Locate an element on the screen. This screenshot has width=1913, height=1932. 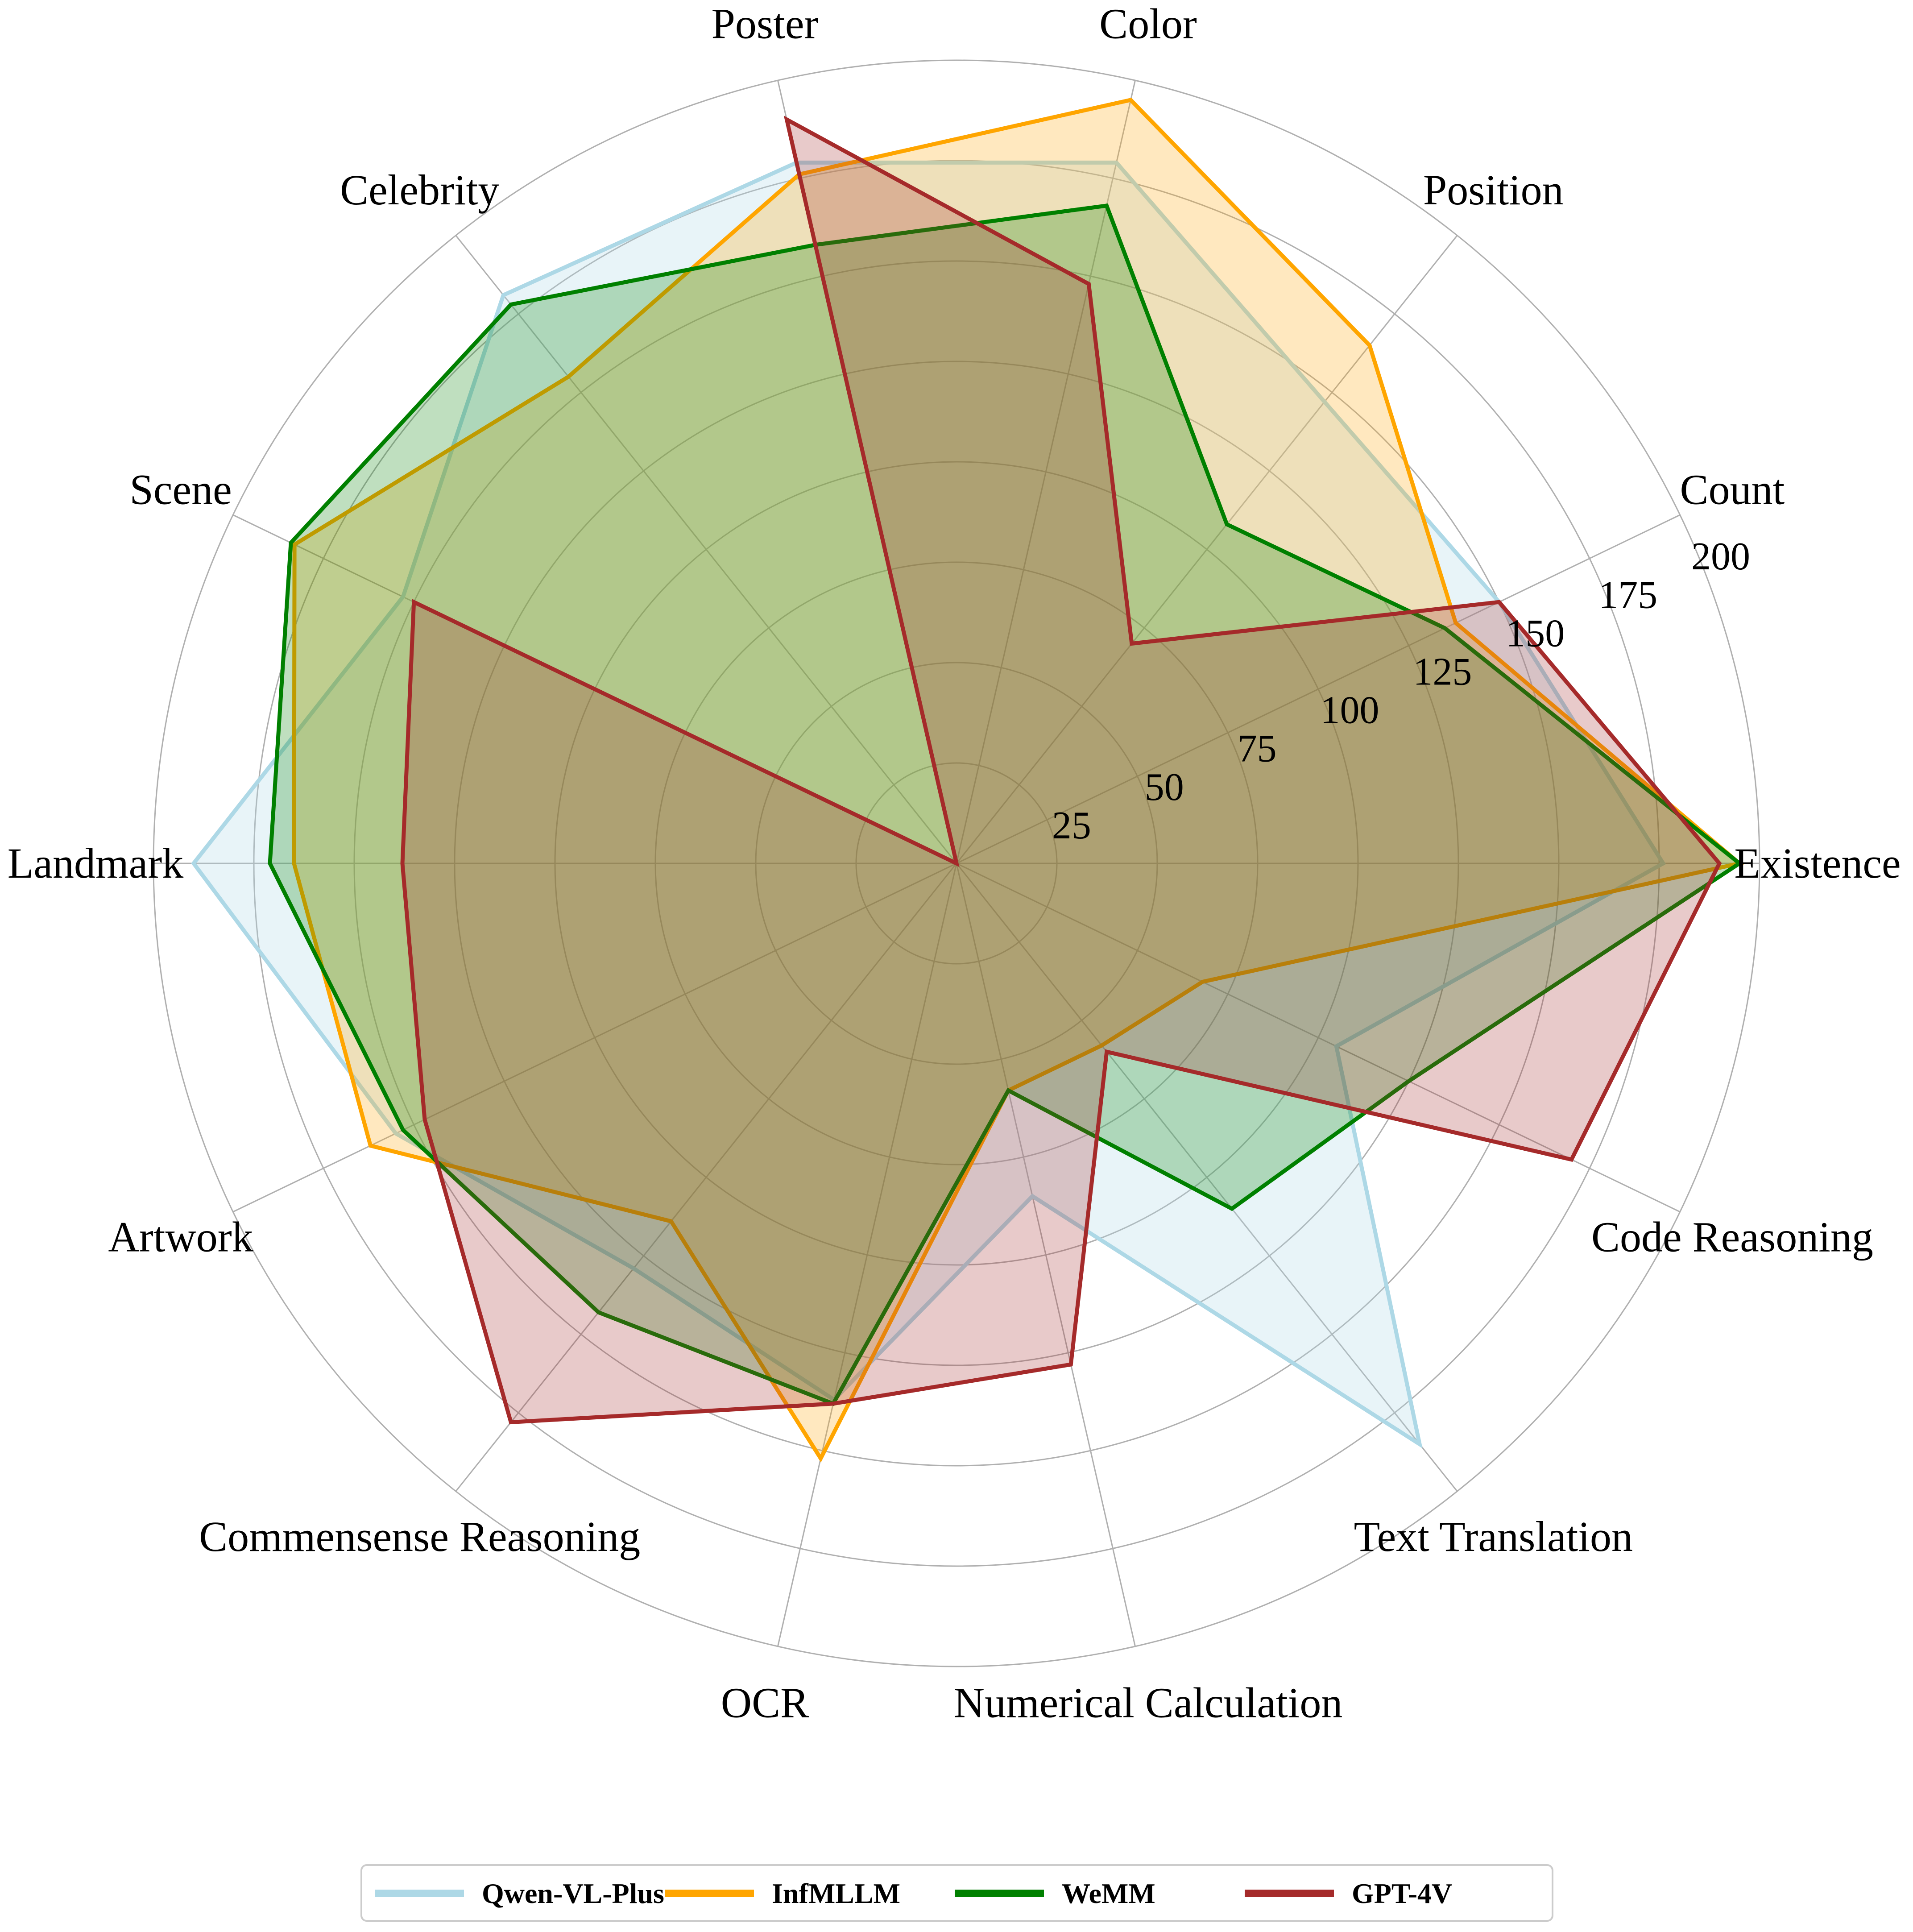
category-label-9: Commensense Reasoning is located at coordinates (419, 1536).